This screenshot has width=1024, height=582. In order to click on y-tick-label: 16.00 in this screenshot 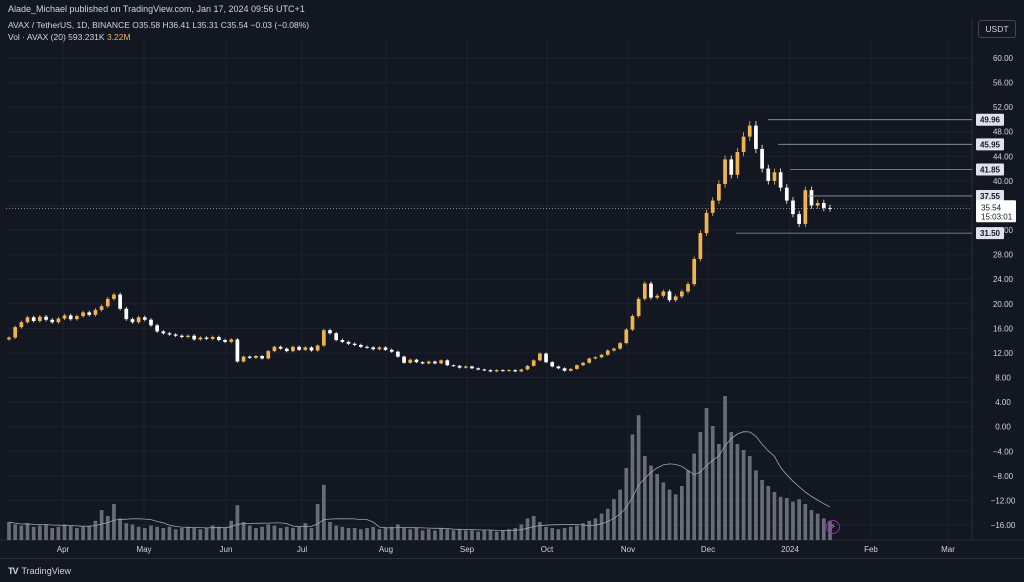, I will do `click(1003, 328)`.